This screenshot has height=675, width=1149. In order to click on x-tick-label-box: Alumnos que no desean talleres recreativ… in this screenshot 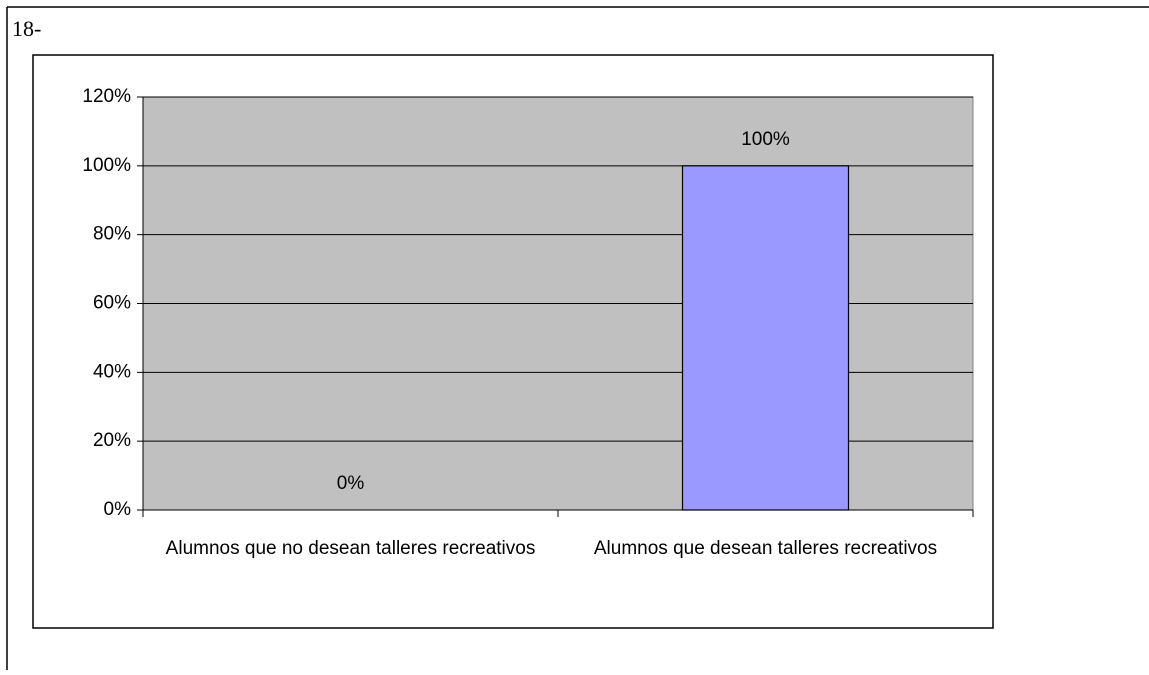, I will do `click(350, 548)`.